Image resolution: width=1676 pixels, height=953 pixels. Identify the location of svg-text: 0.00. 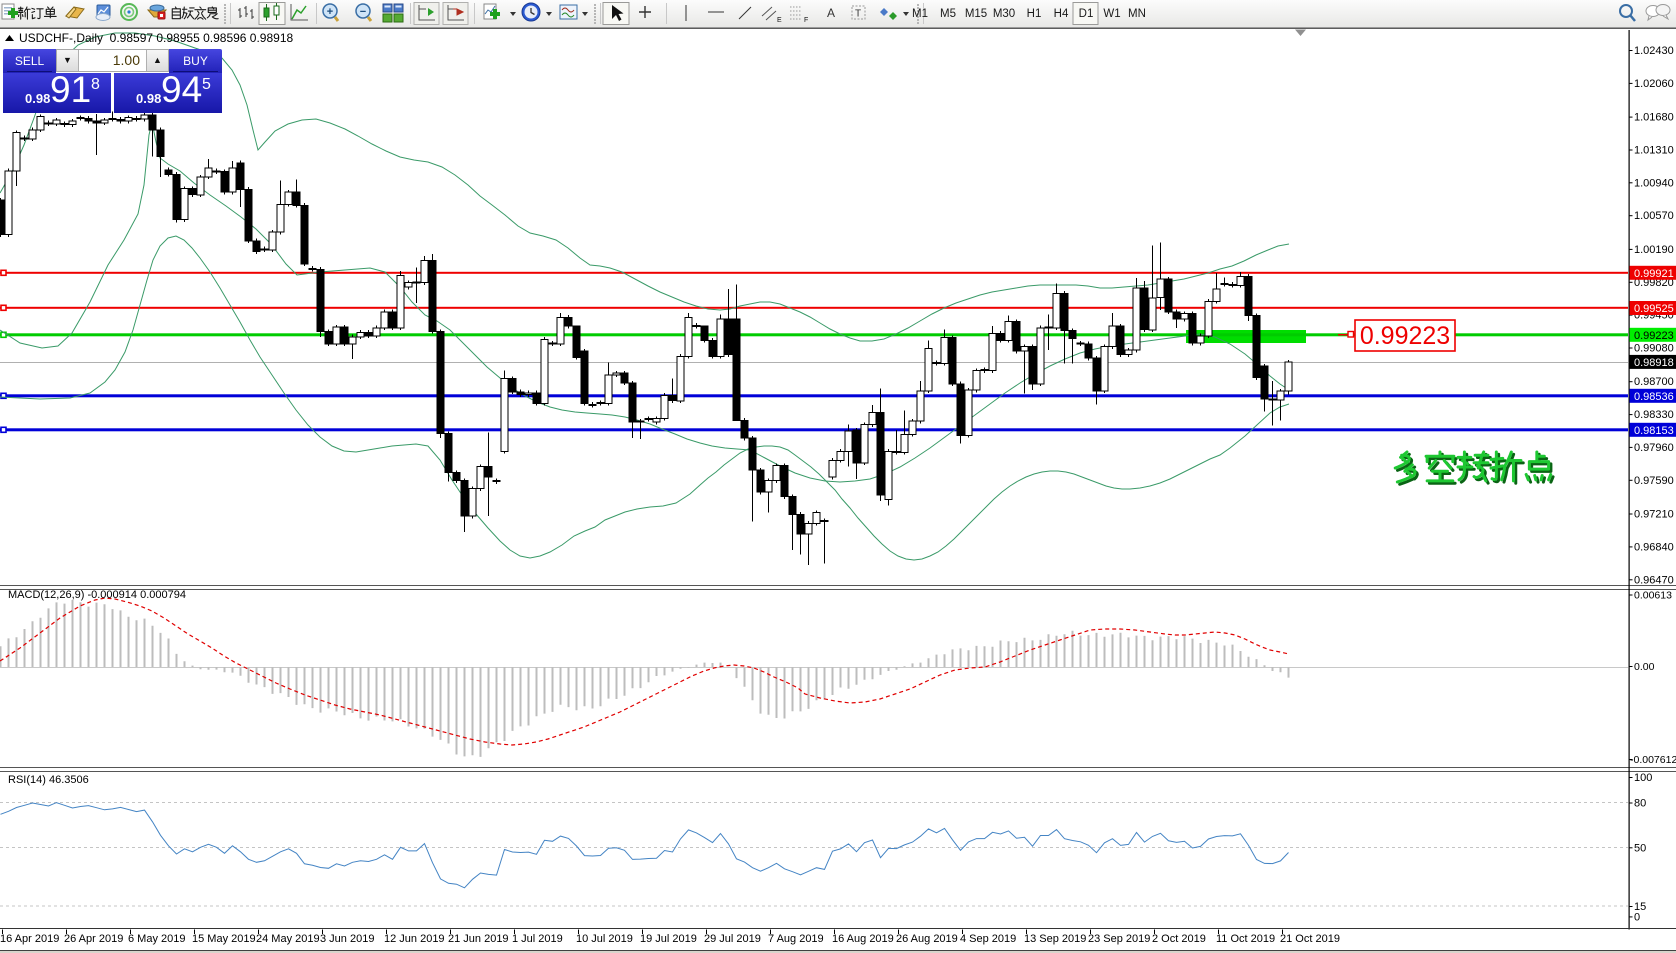
(1644, 667).